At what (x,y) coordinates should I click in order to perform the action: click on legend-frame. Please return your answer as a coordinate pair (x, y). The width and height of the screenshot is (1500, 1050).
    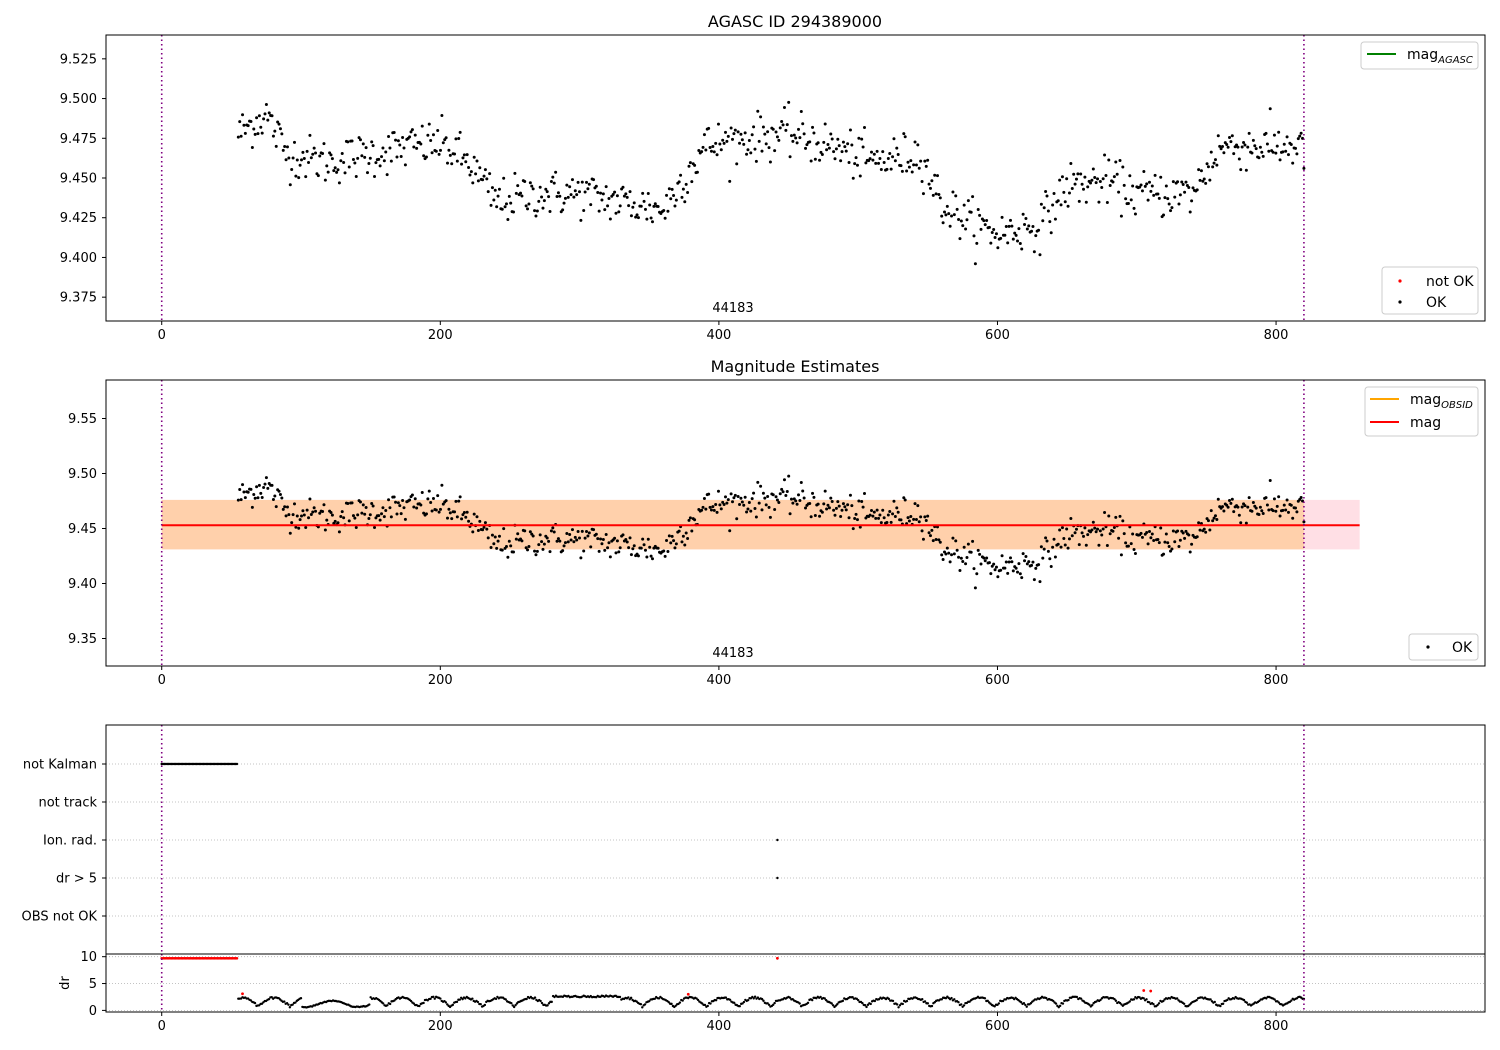
    Looking at the image, I should click on (1430, 290).